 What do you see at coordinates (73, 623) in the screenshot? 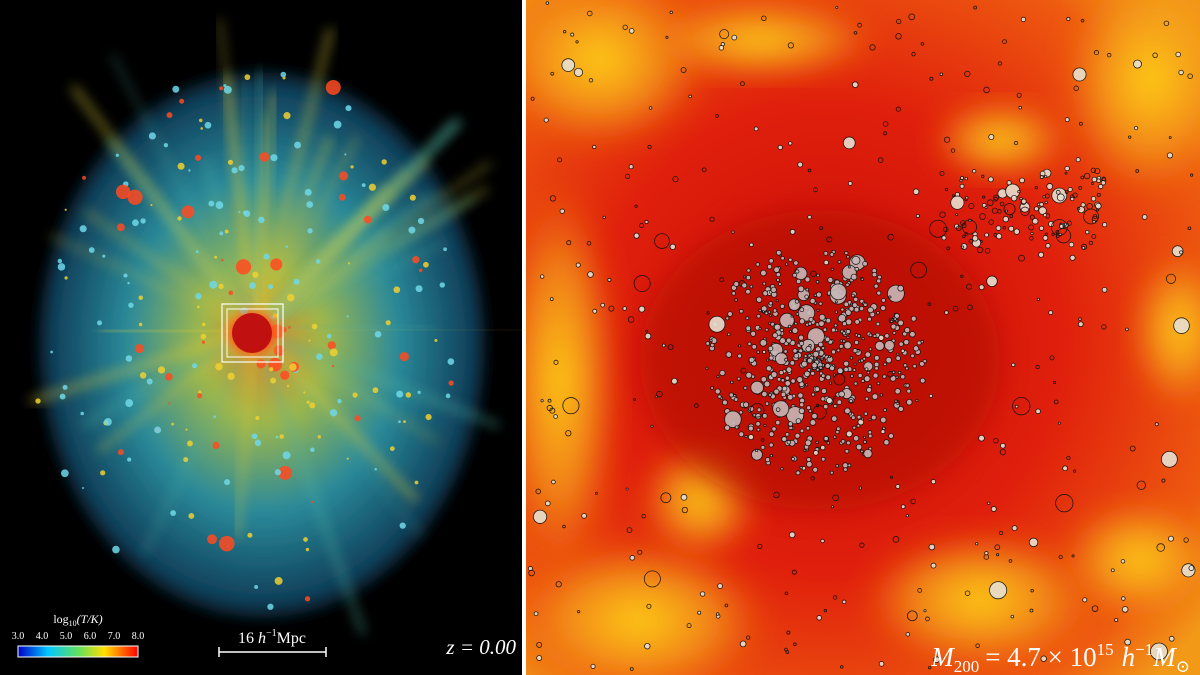
I see `label-part: 10` at bounding box center [73, 623].